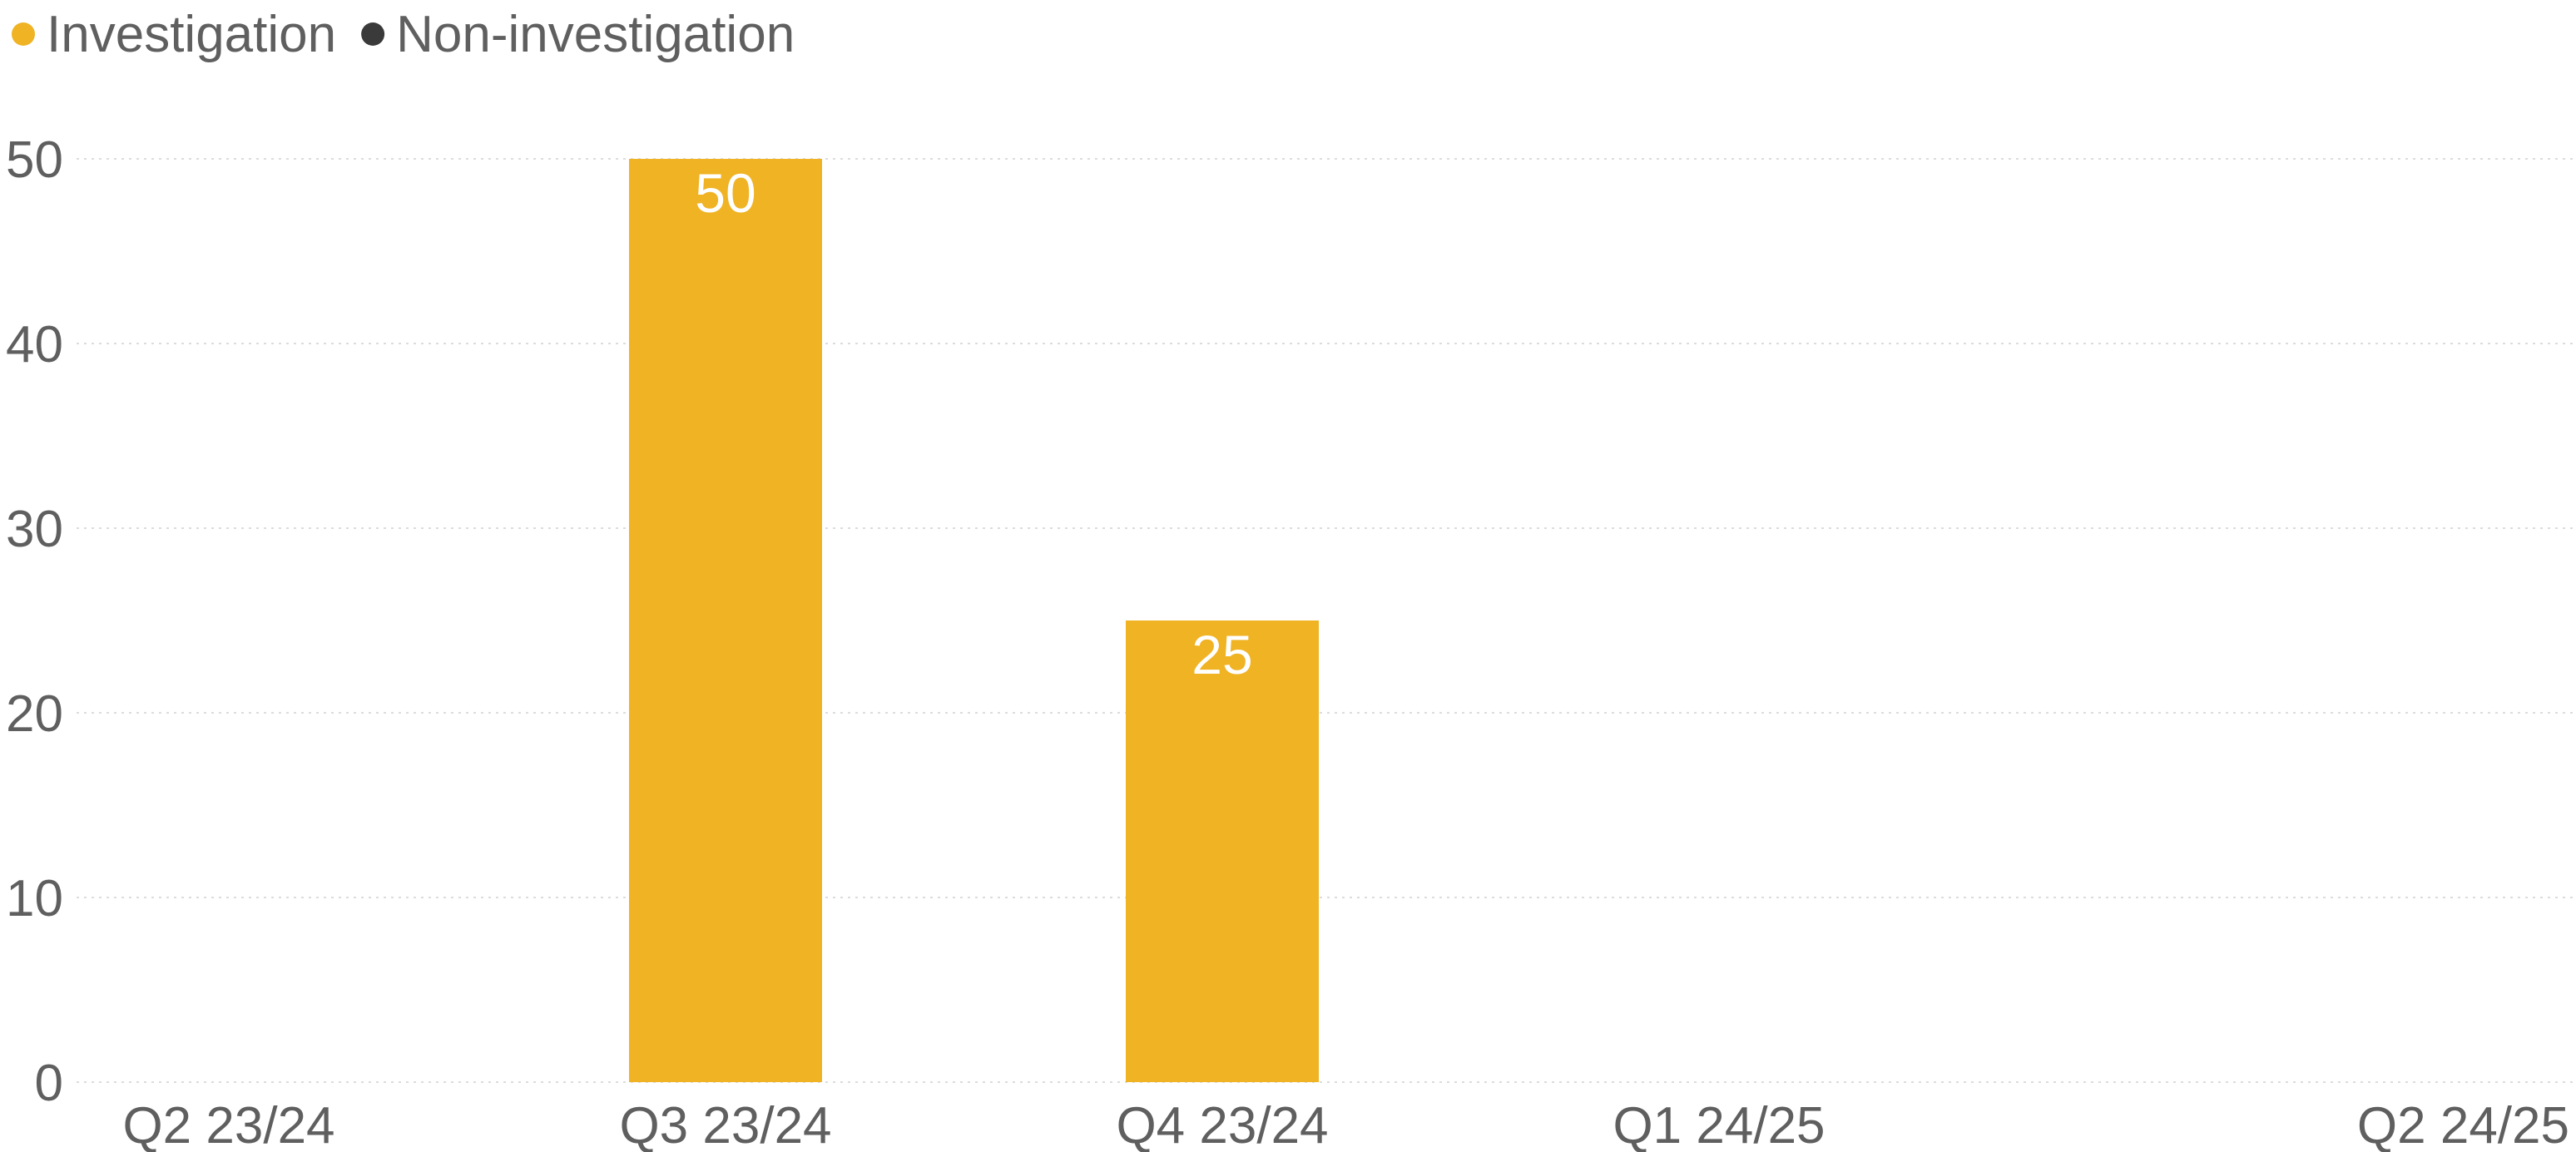 Image resolution: width=2576 pixels, height=1152 pixels. What do you see at coordinates (34, 621) in the screenshot?
I see `y-axis: 0 10 20 30 40 50` at bounding box center [34, 621].